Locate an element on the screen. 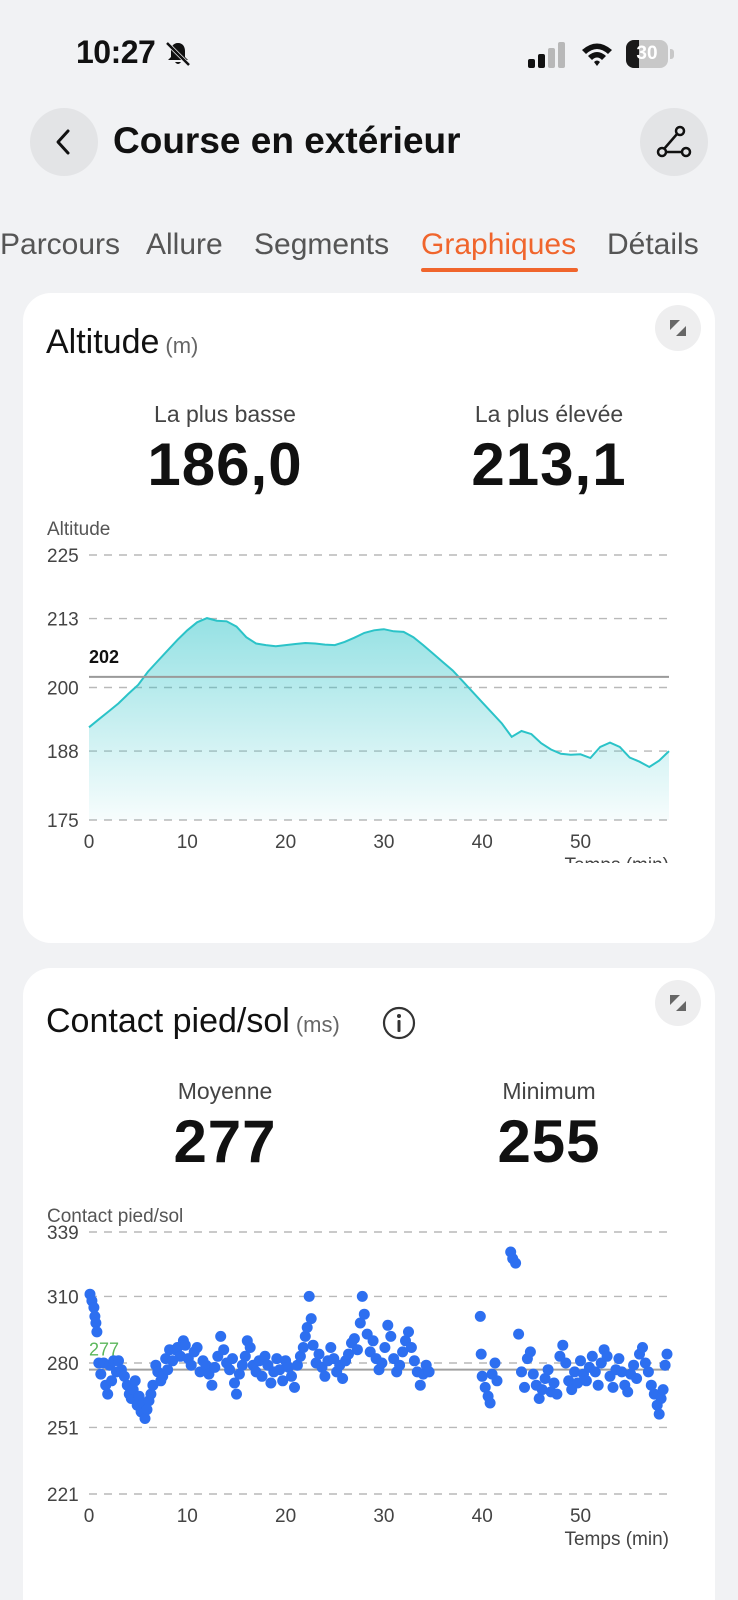  stat-value: 186,0 is located at coordinates (225, 464).